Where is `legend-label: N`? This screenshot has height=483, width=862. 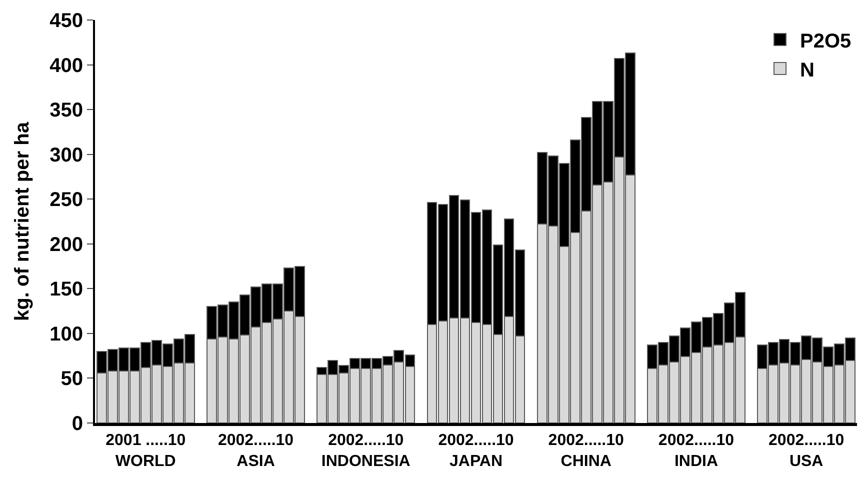
legend-label: N is located at coordinates (807, 70).